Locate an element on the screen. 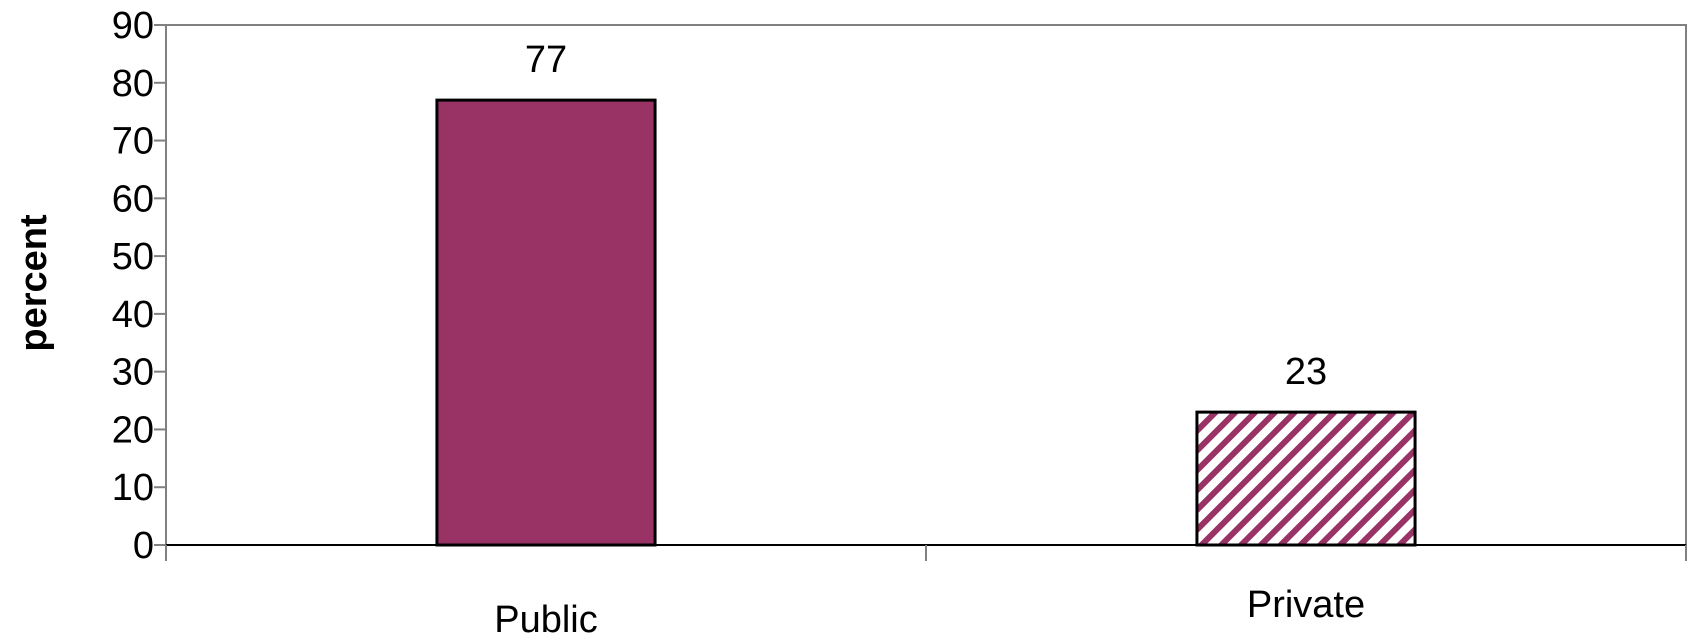 This screenshot has height=640, width=1694. y-tick-label: 40 is located at coordinates (133, 315).